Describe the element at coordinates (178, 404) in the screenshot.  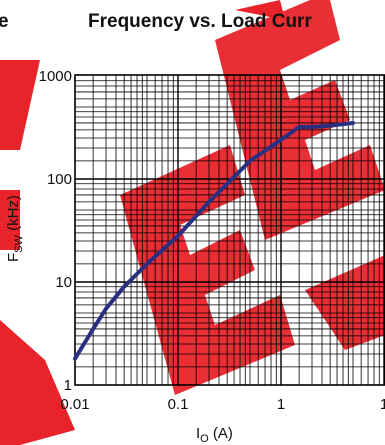
I see `x-tick-label: 0.1` at that location.